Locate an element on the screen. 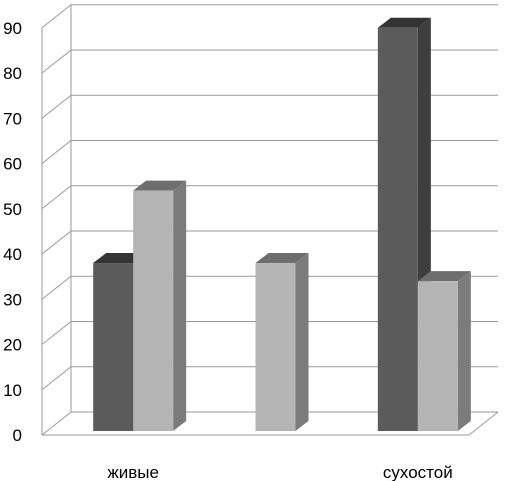 The image size is (507, 481). y-tick-label: 20 is located at coordinates (12, 345).